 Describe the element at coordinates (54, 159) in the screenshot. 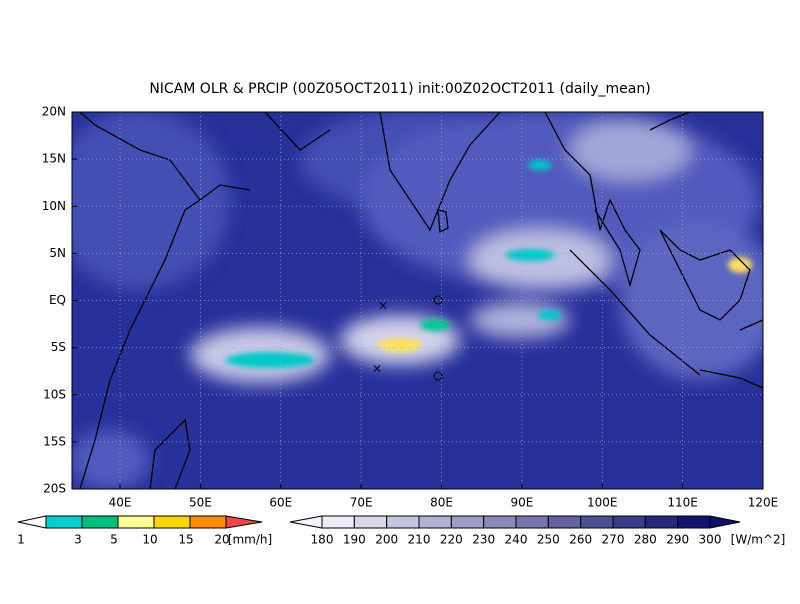

I see `lat-label: 15N` at that location.